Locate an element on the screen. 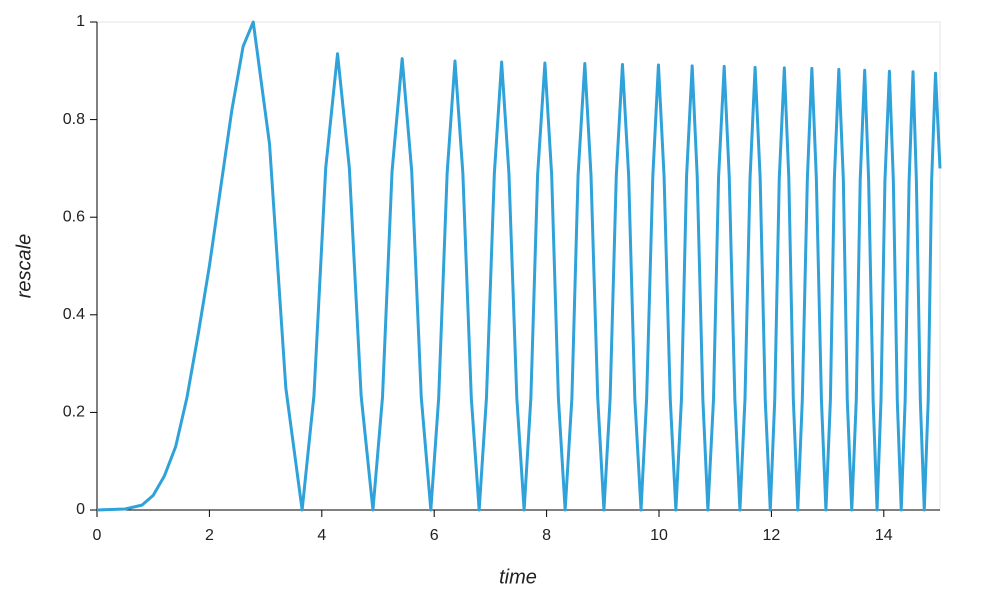 The image size is (1000, 600). x-tick-label: 10 is located at coordinates (659, 535).